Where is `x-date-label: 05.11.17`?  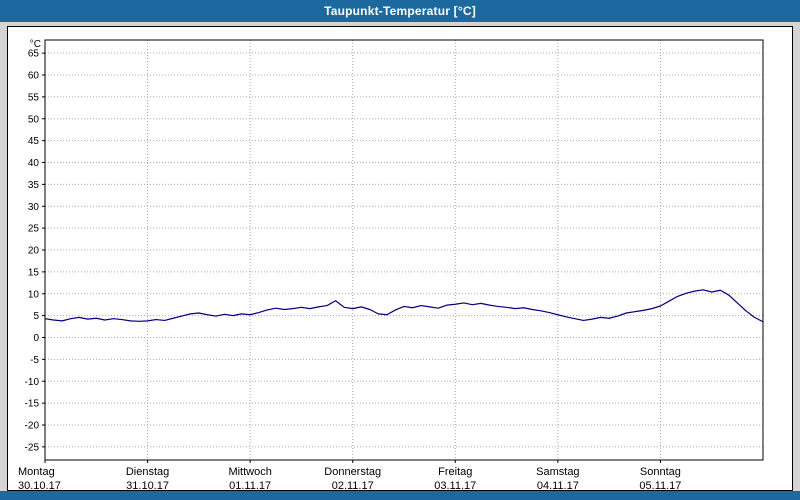 x-date-label: 05.11.17 is located at coordinates (660, 485).